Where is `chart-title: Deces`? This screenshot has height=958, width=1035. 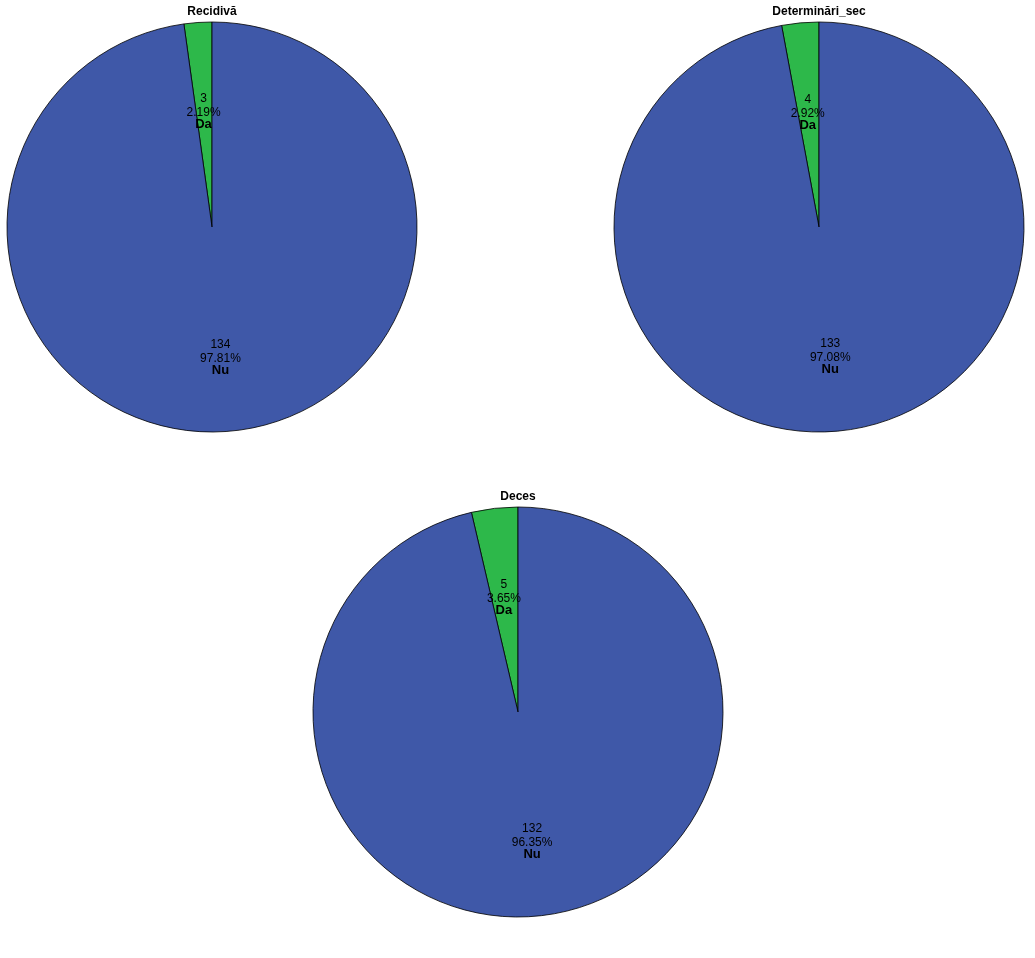
chart-title: Deces is located at coordinates (517, 496).